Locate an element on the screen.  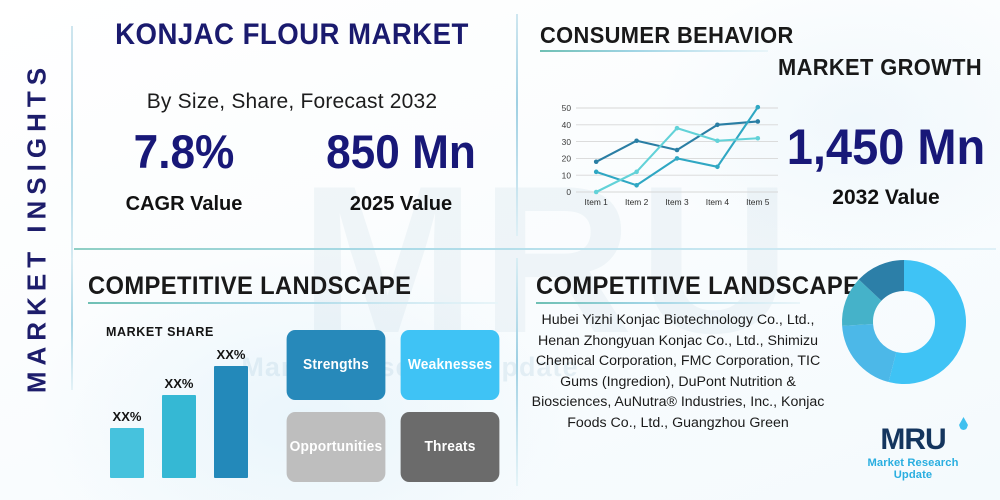
logo-mark-label: MRU is located at coordinates (913, 439).